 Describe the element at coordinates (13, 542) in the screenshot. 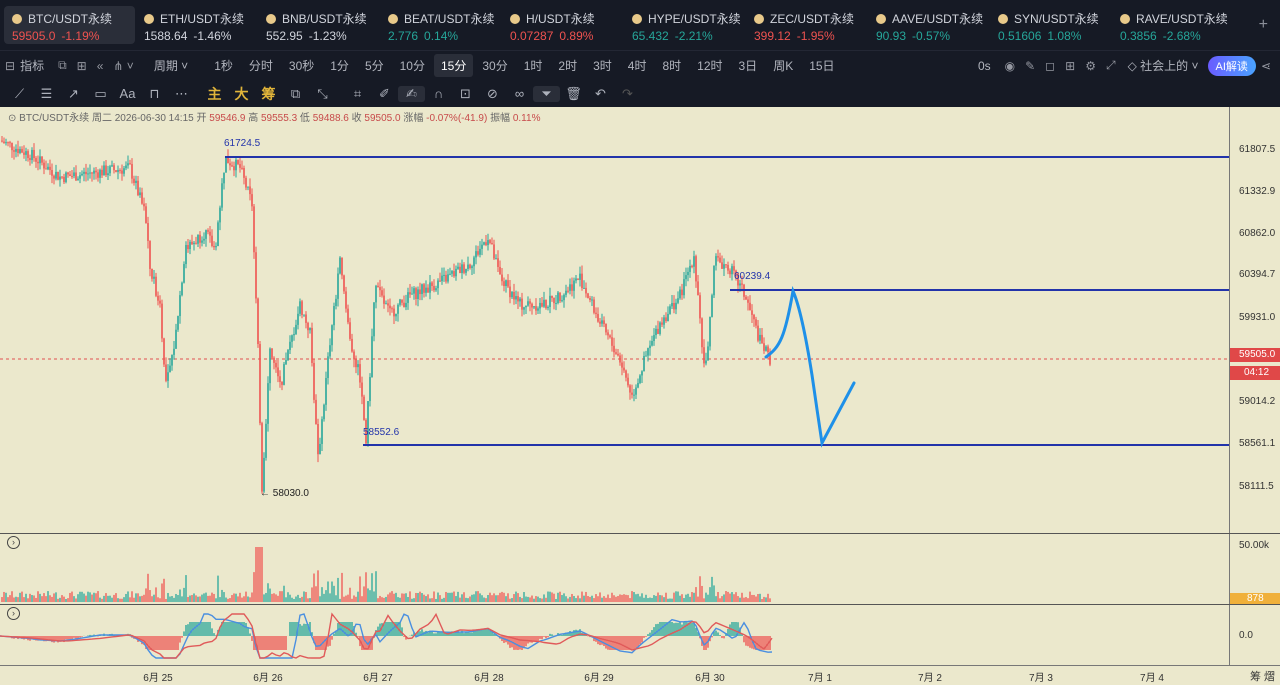

I see `expand-volume-icon: ›` at that location.